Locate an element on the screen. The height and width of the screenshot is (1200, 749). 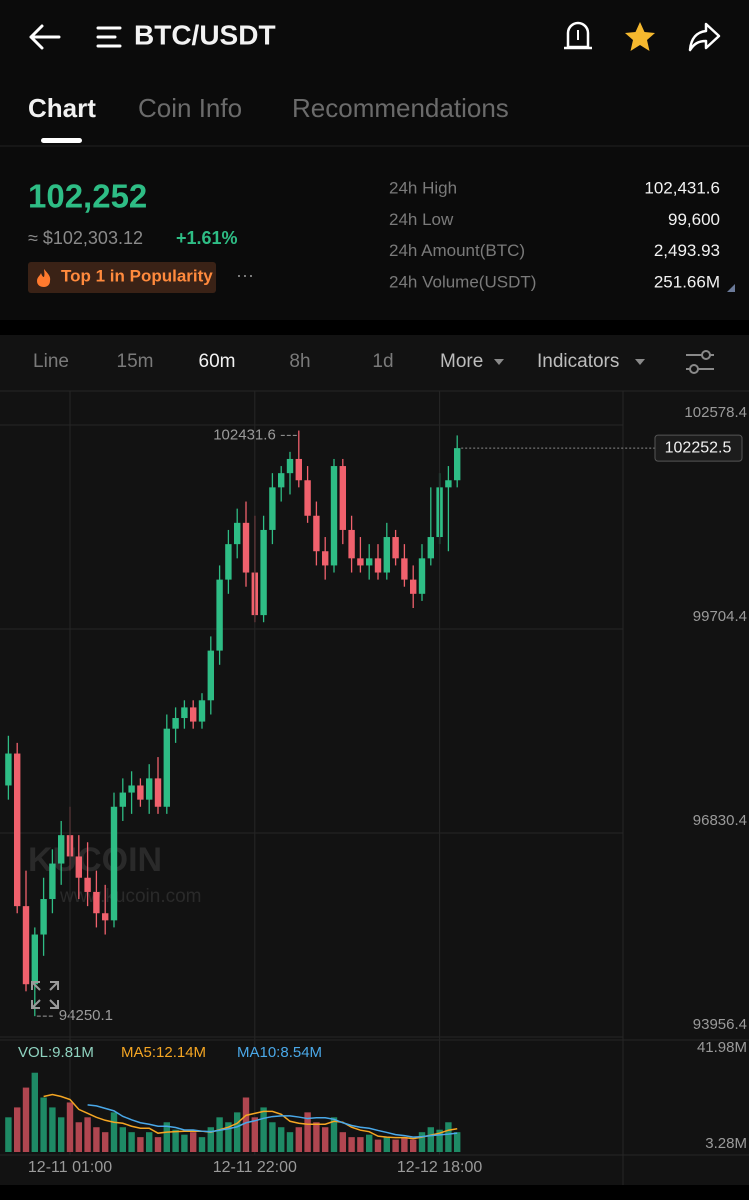
more-dots: ··· is located at coordinates (245, 275).